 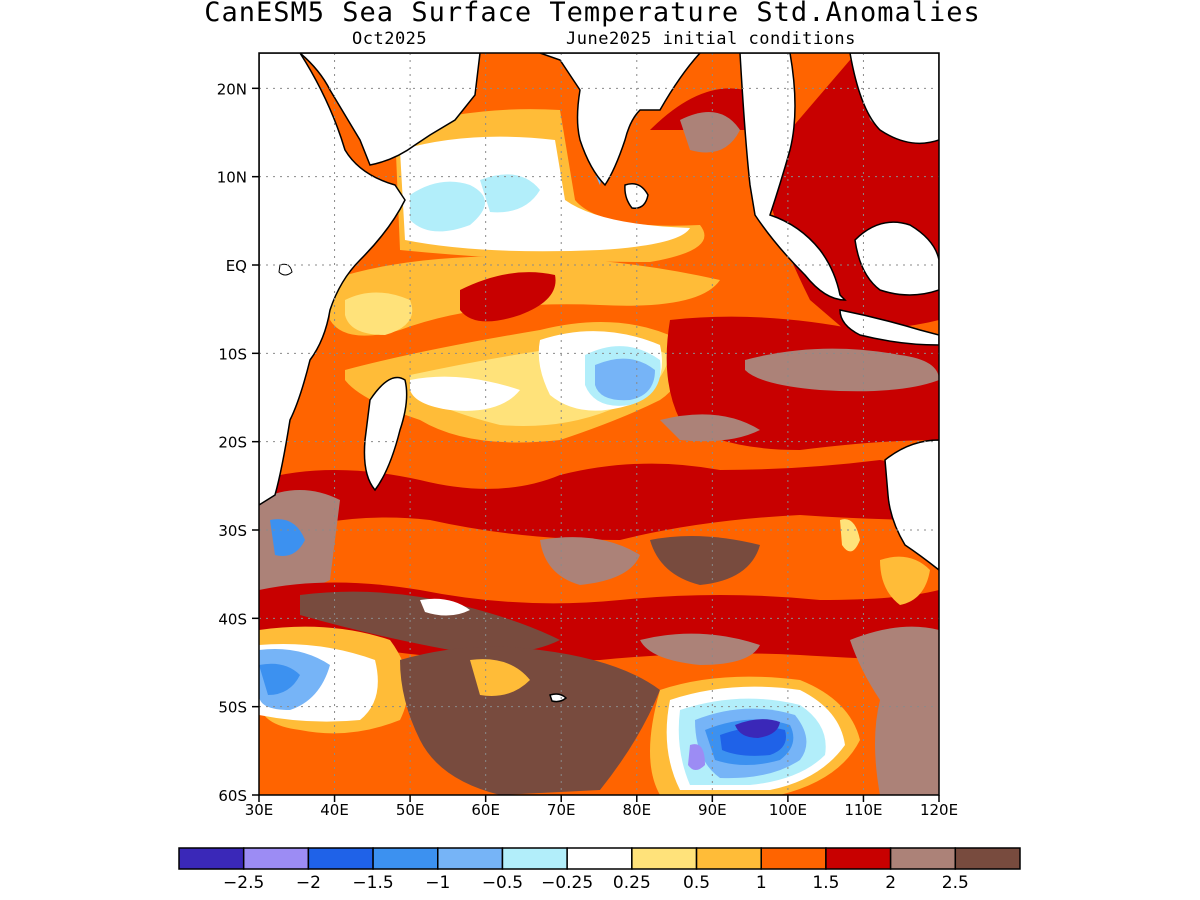 What do you see at coordinates (599, 500) in the screenshot?
I see `field-sub-red` at bounding box center [599, 500].